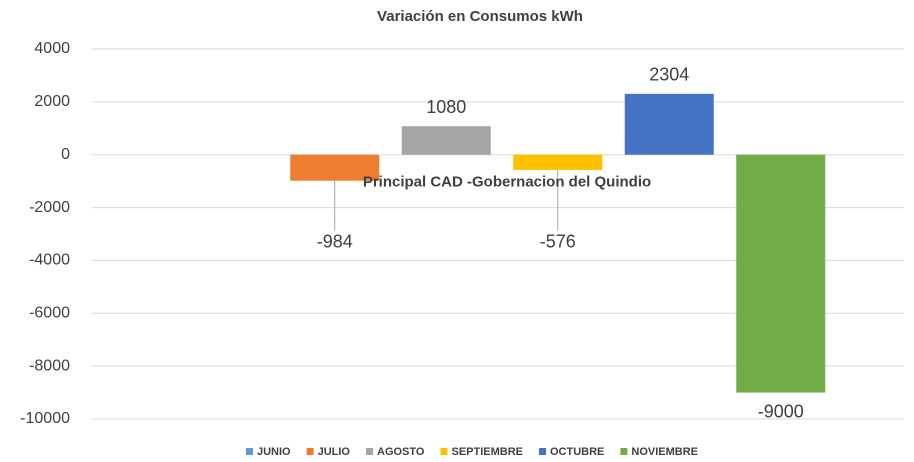  What do you see at coordinates (45, 418) in the screenshot?
I see `y-tick-label: -10000` at bounding box center [45, 418].